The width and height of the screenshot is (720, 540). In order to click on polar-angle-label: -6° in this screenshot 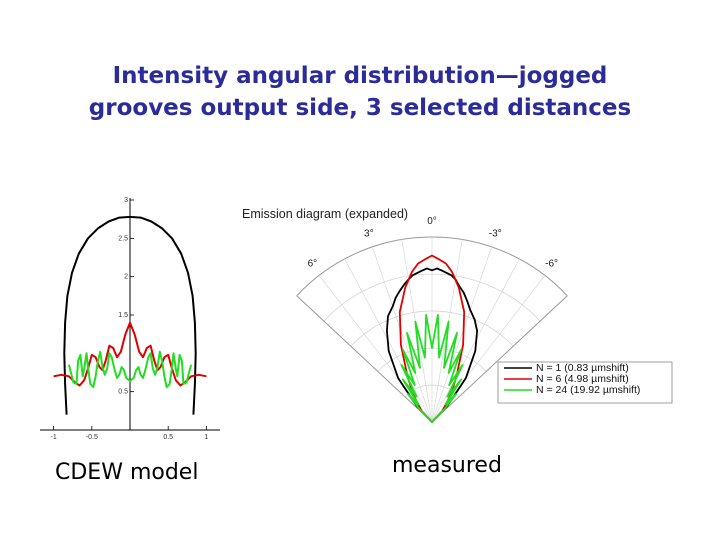, I will do `click(551, 264)`.